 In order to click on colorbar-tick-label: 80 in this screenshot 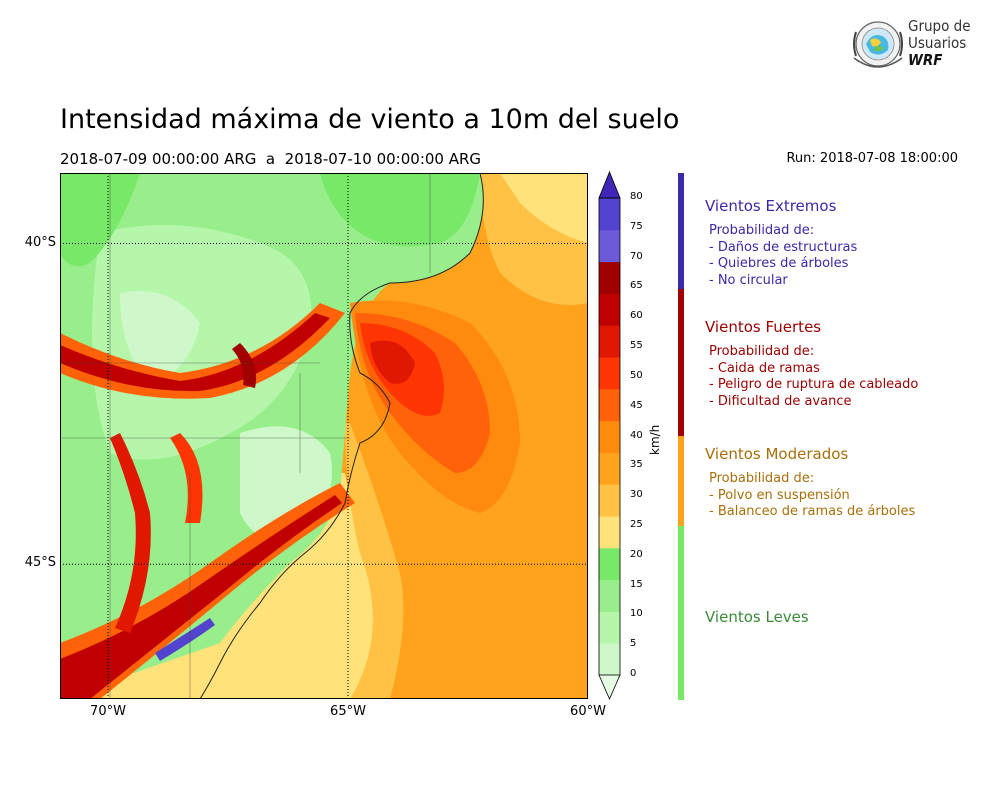, I will do `click(636, 196)`.